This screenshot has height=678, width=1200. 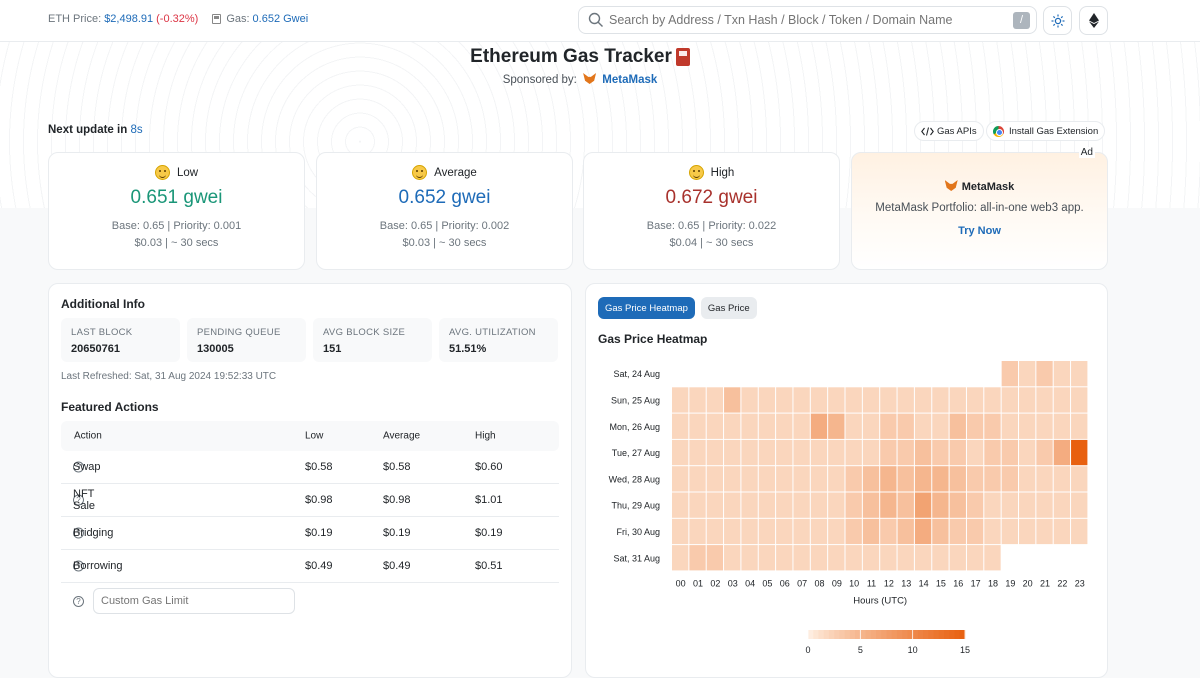 What do you see at coordinates (728, 308) in the screenshot?
I see `tab-gas-price: Gas Price` at bounding box center [728, 308].